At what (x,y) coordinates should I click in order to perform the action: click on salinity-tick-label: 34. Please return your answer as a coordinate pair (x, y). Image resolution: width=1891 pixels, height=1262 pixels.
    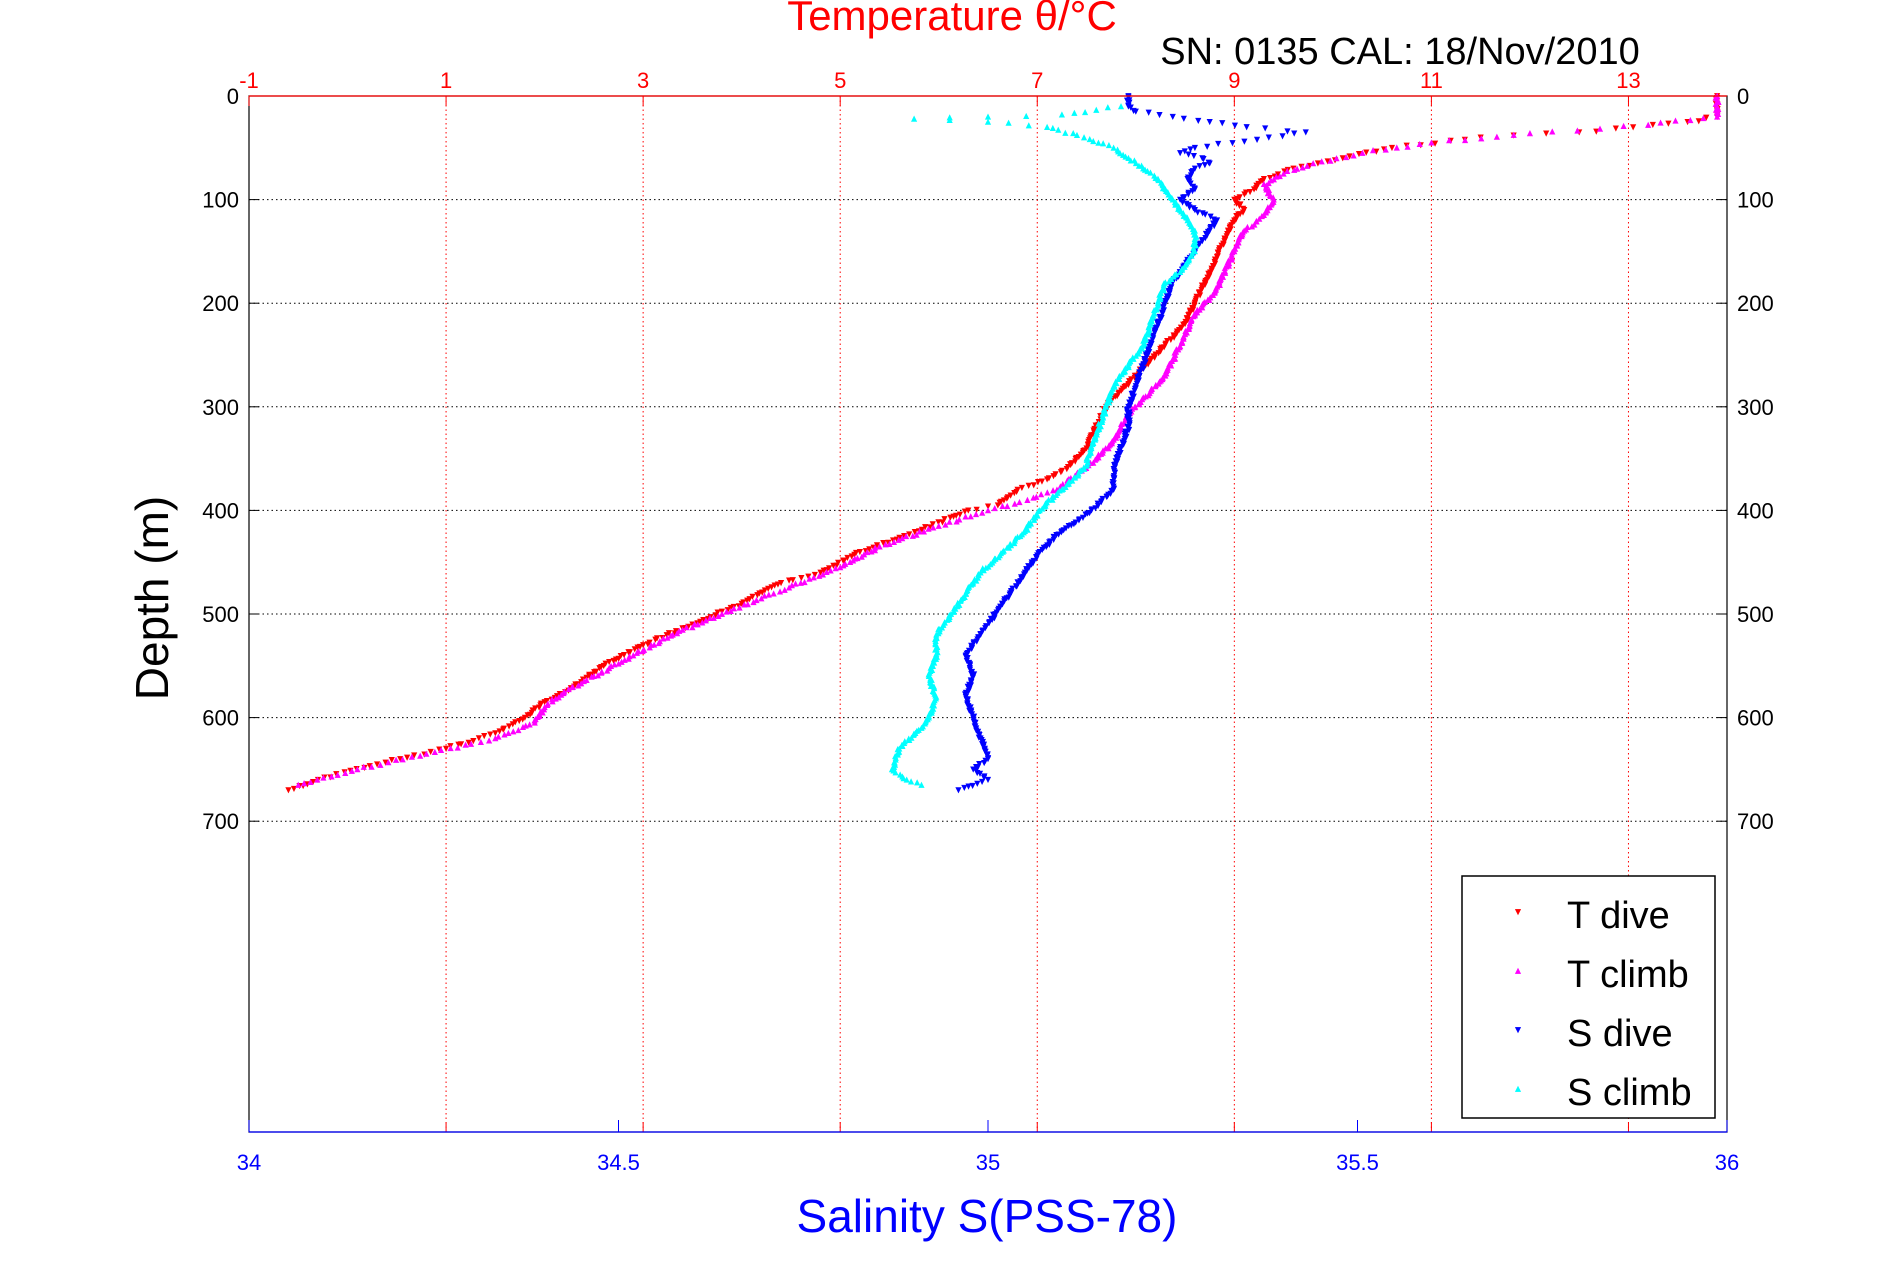
    Looking at the image, I should click on (249, 1162).